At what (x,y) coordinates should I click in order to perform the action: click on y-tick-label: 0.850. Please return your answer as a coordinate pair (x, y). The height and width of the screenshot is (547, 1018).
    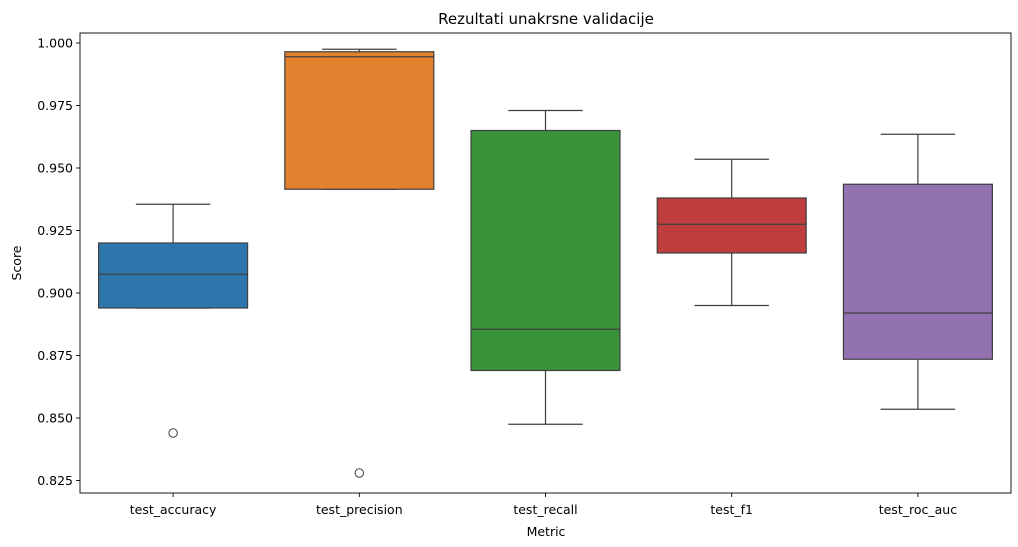
    Looking at the image, I should click on (55, 418).